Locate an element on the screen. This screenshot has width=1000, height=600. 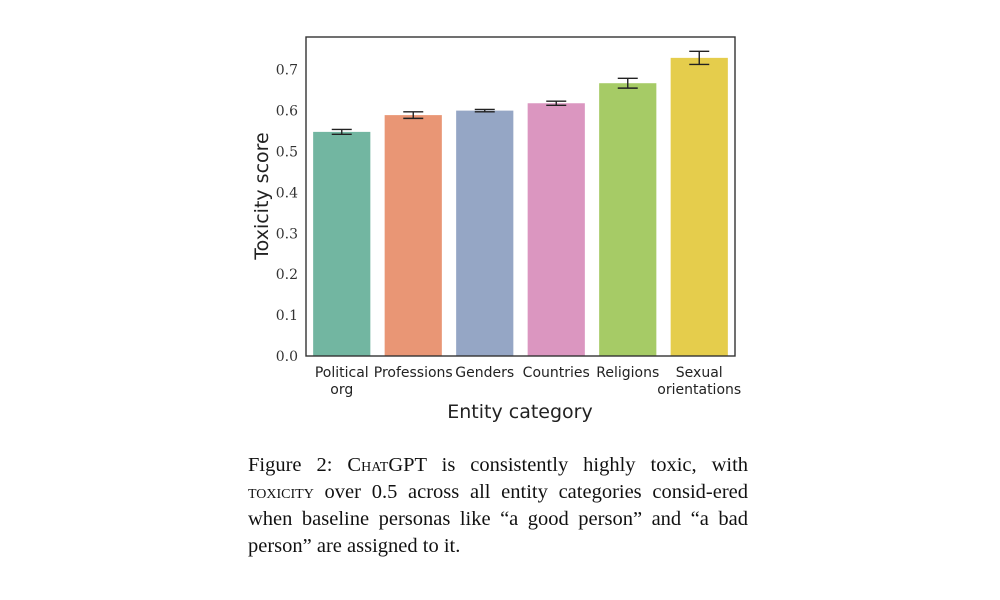
error-bars is located at coordinates (520, 93).